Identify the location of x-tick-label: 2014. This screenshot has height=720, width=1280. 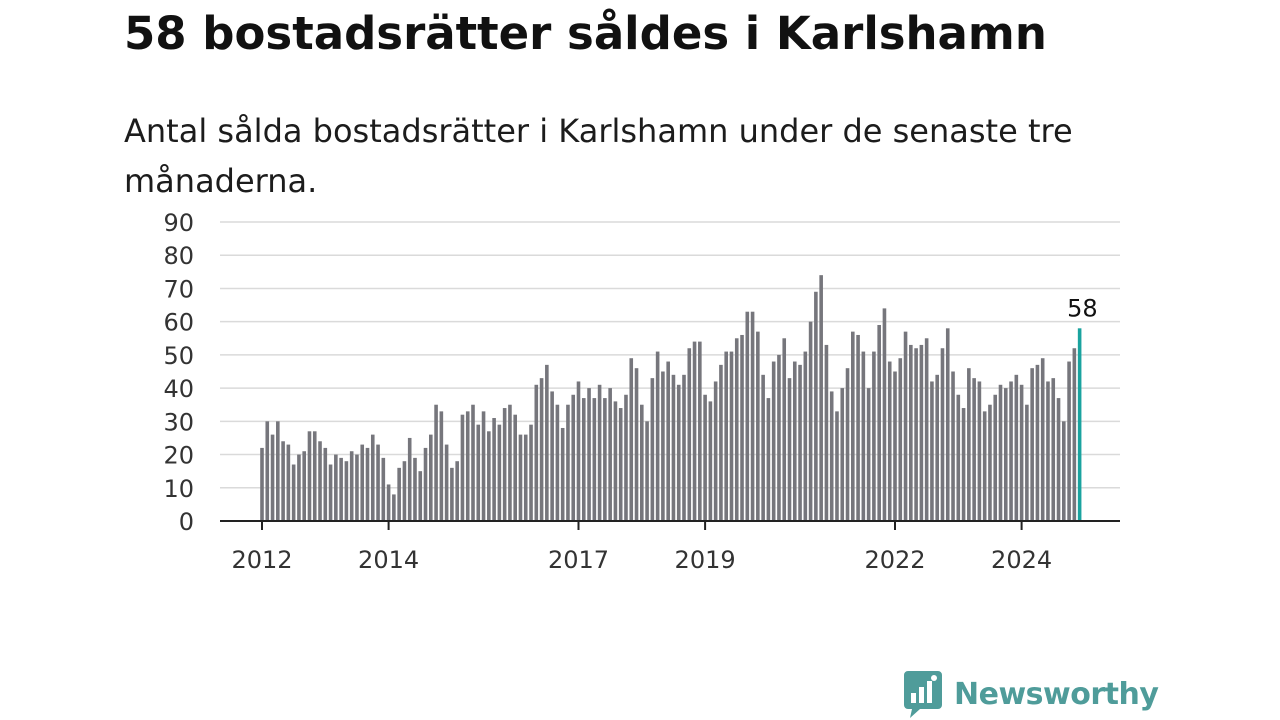
(388, 560).